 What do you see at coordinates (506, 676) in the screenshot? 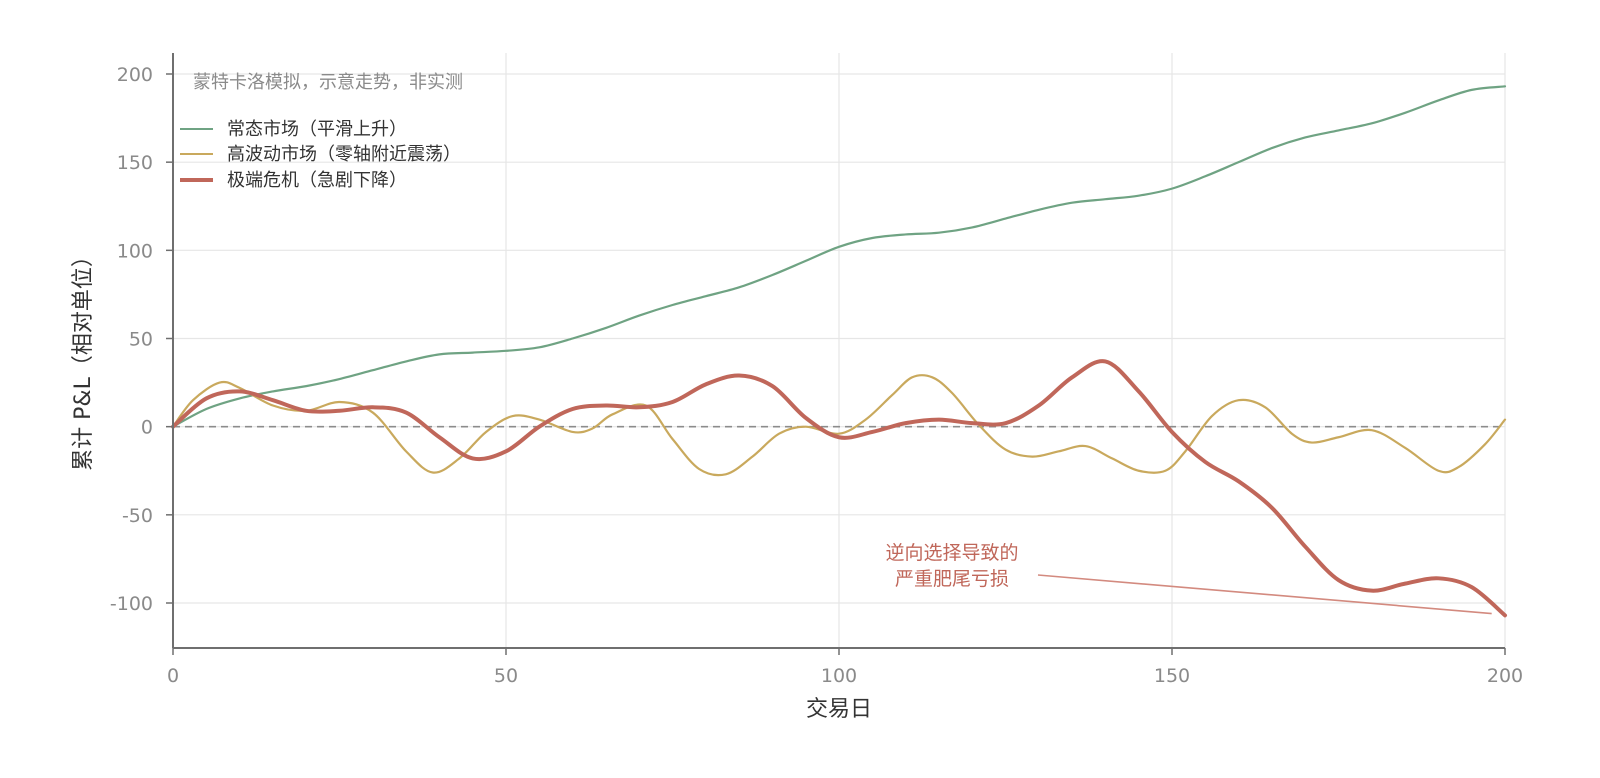
I see `x-tick-label: 50` at bounding box center [506, 676].